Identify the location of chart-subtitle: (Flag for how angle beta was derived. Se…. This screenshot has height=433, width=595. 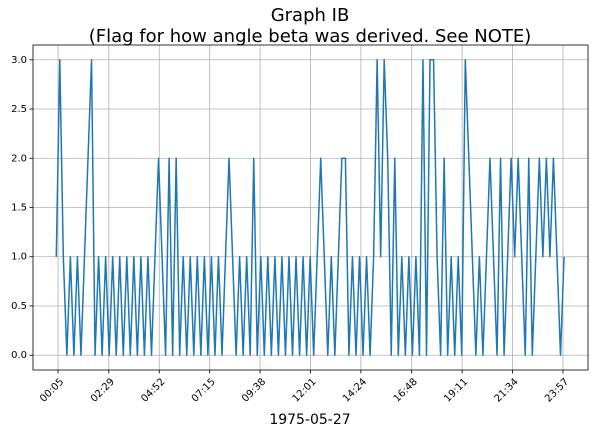
(310, 36).